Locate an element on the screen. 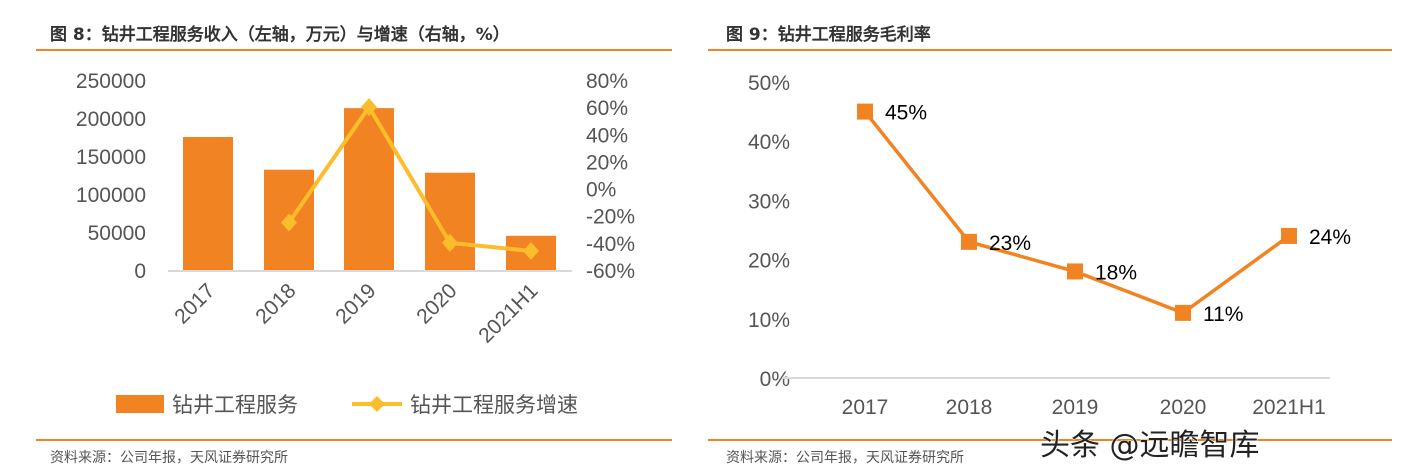  right-axis-tick-label: 20% is located at coordinates (607, 162).